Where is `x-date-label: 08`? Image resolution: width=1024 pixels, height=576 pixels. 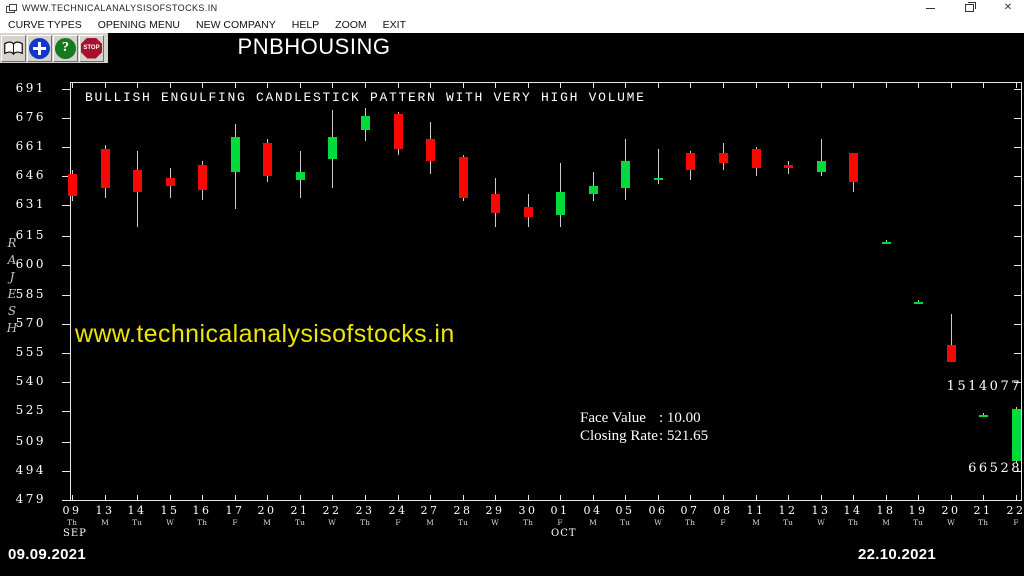 x-date-label: 08 is located at coordinates (723, 510).